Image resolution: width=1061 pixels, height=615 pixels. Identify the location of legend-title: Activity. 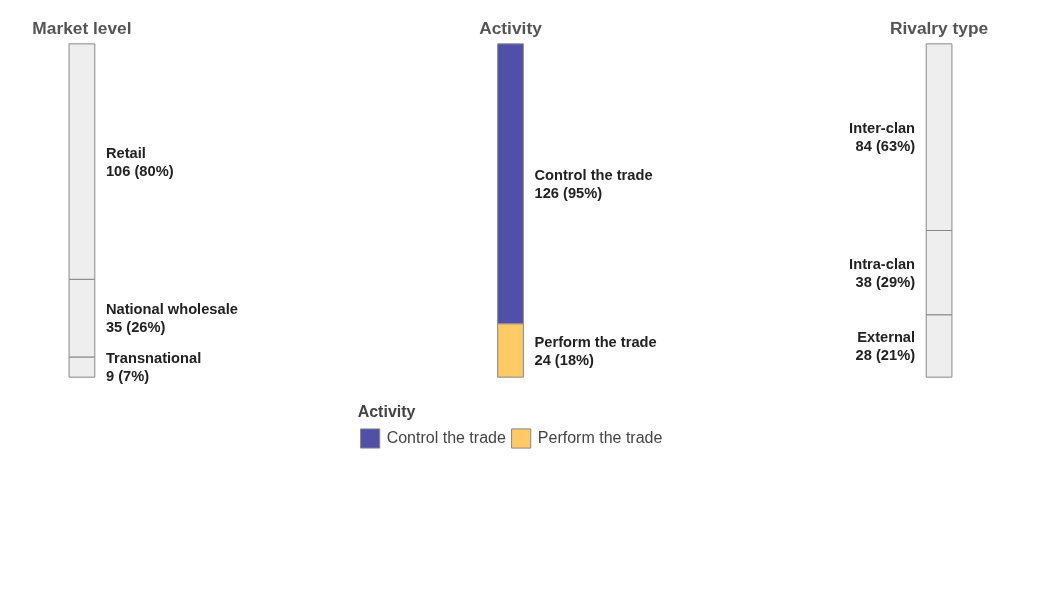
(387, 412).